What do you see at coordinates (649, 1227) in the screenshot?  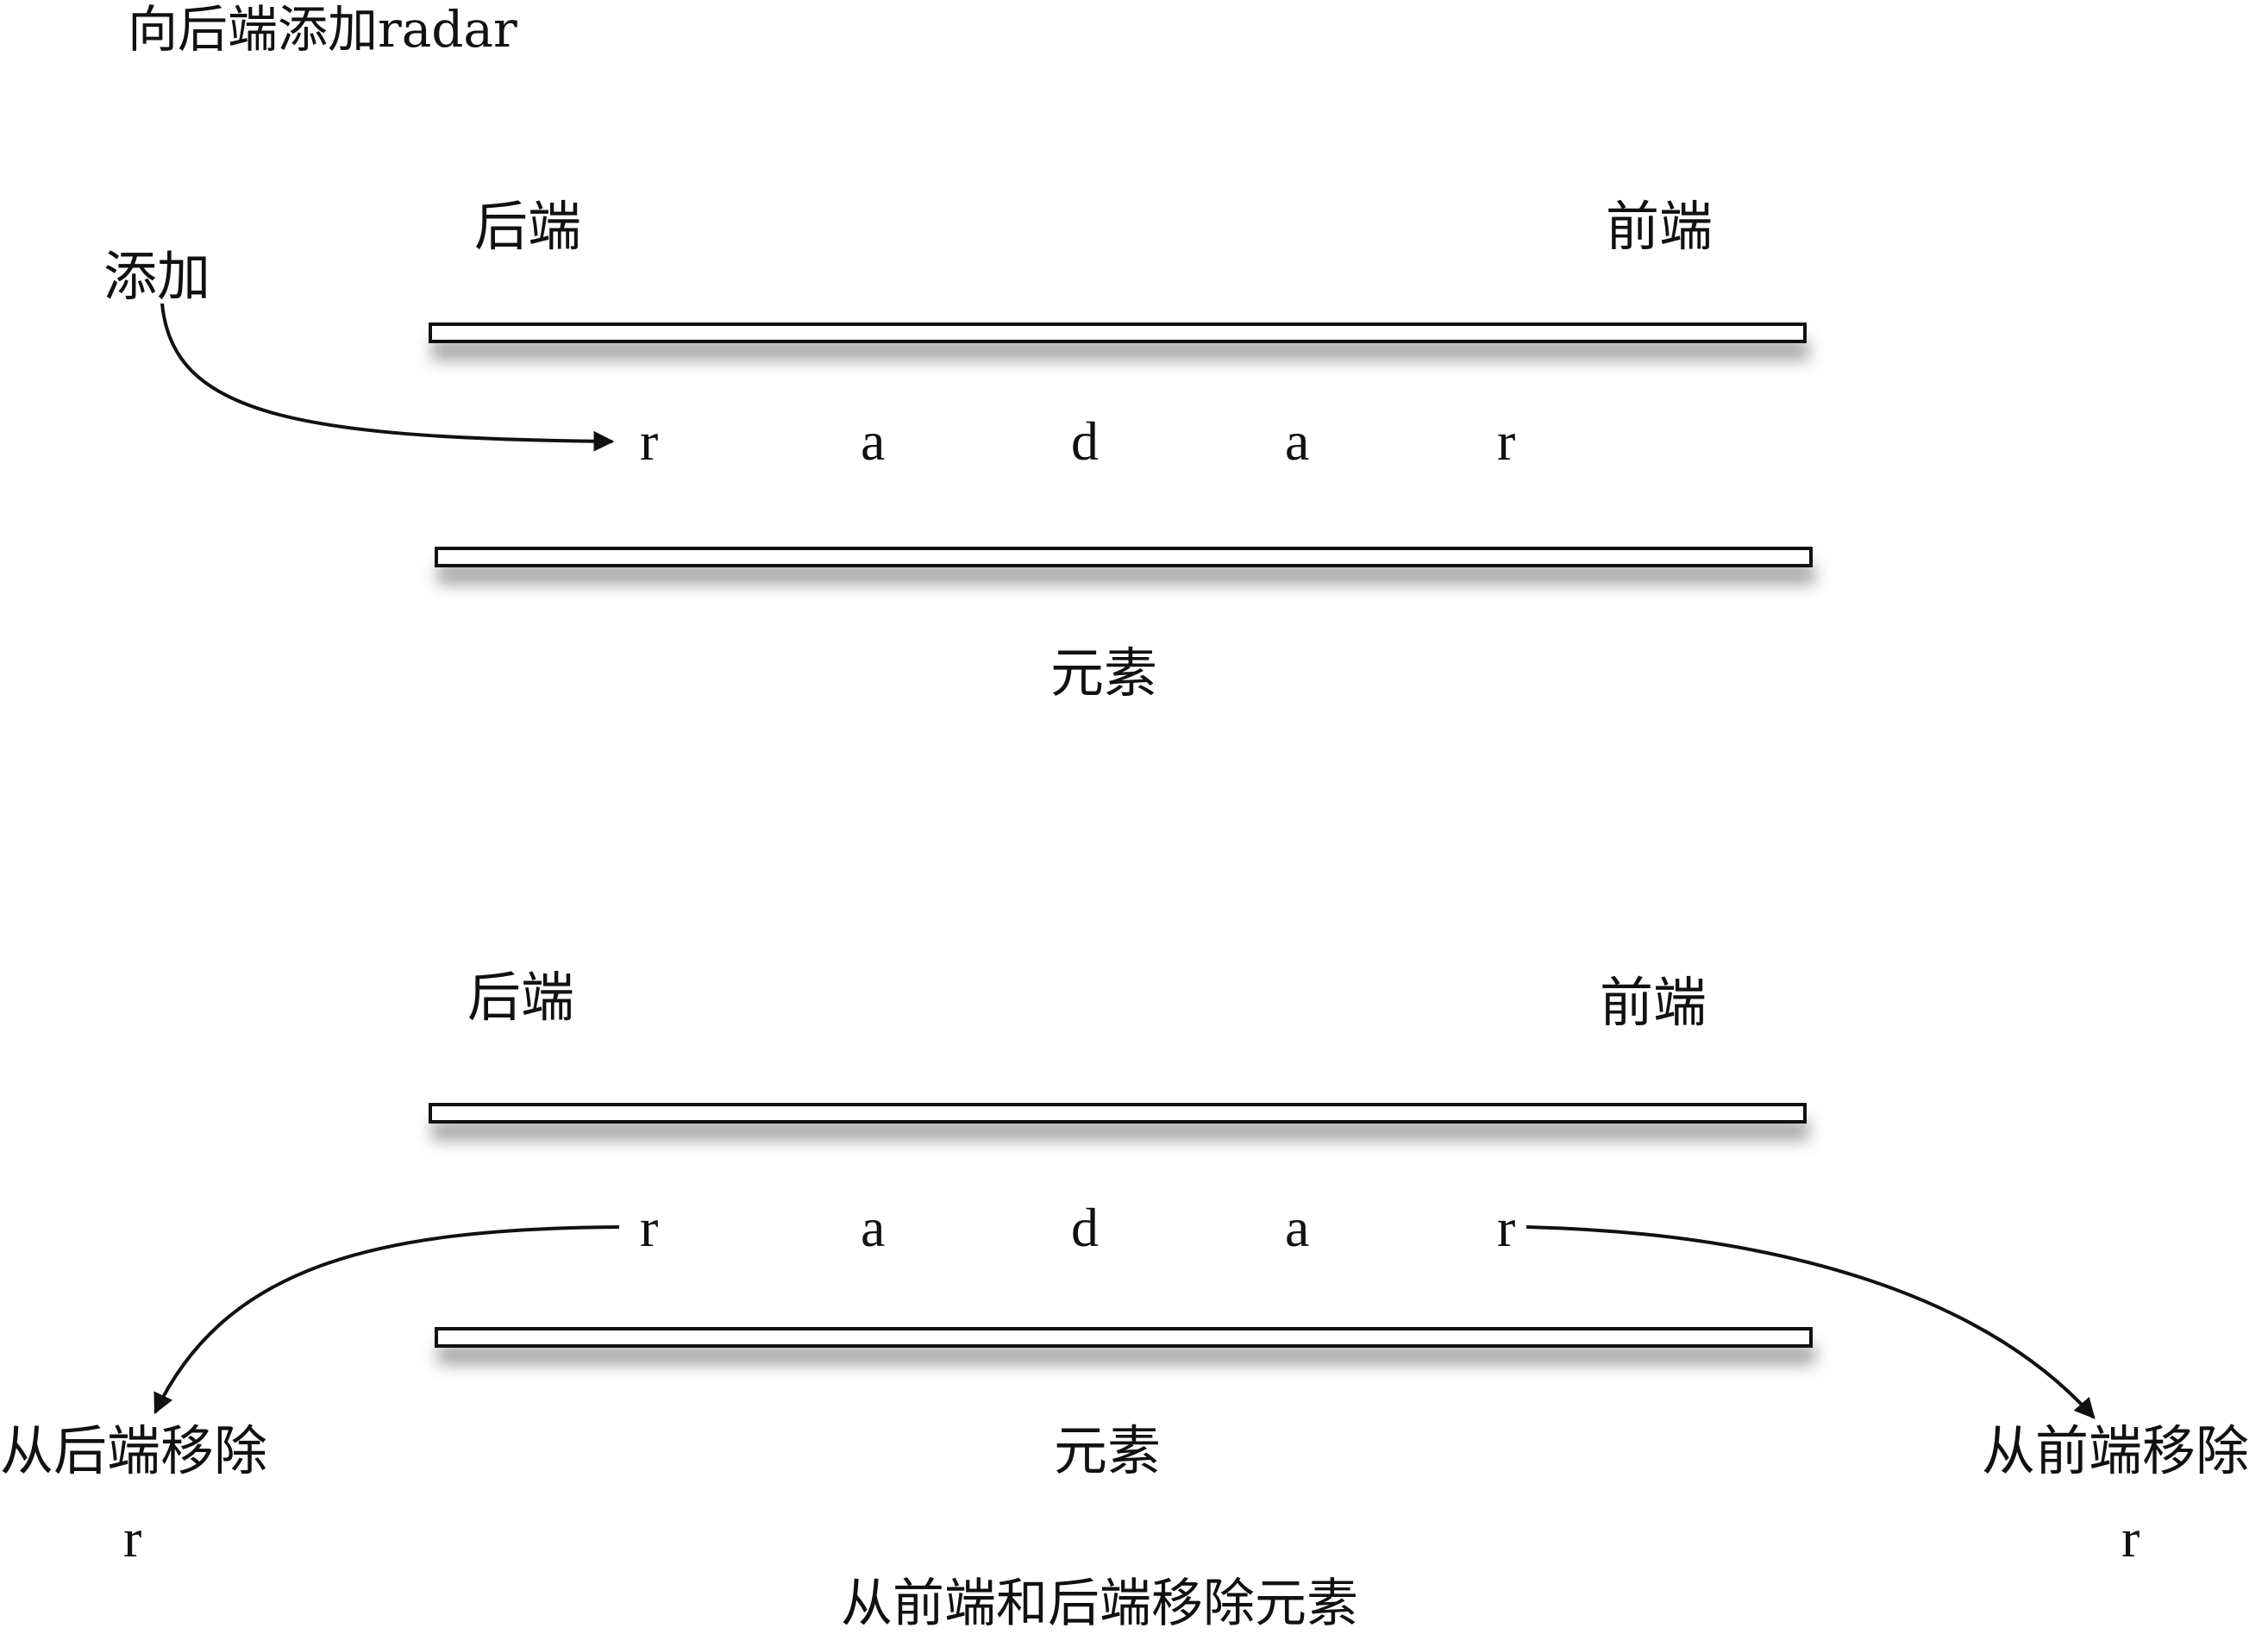 I see `bottom-letter-1: r` at bounding box center [649, 1227].